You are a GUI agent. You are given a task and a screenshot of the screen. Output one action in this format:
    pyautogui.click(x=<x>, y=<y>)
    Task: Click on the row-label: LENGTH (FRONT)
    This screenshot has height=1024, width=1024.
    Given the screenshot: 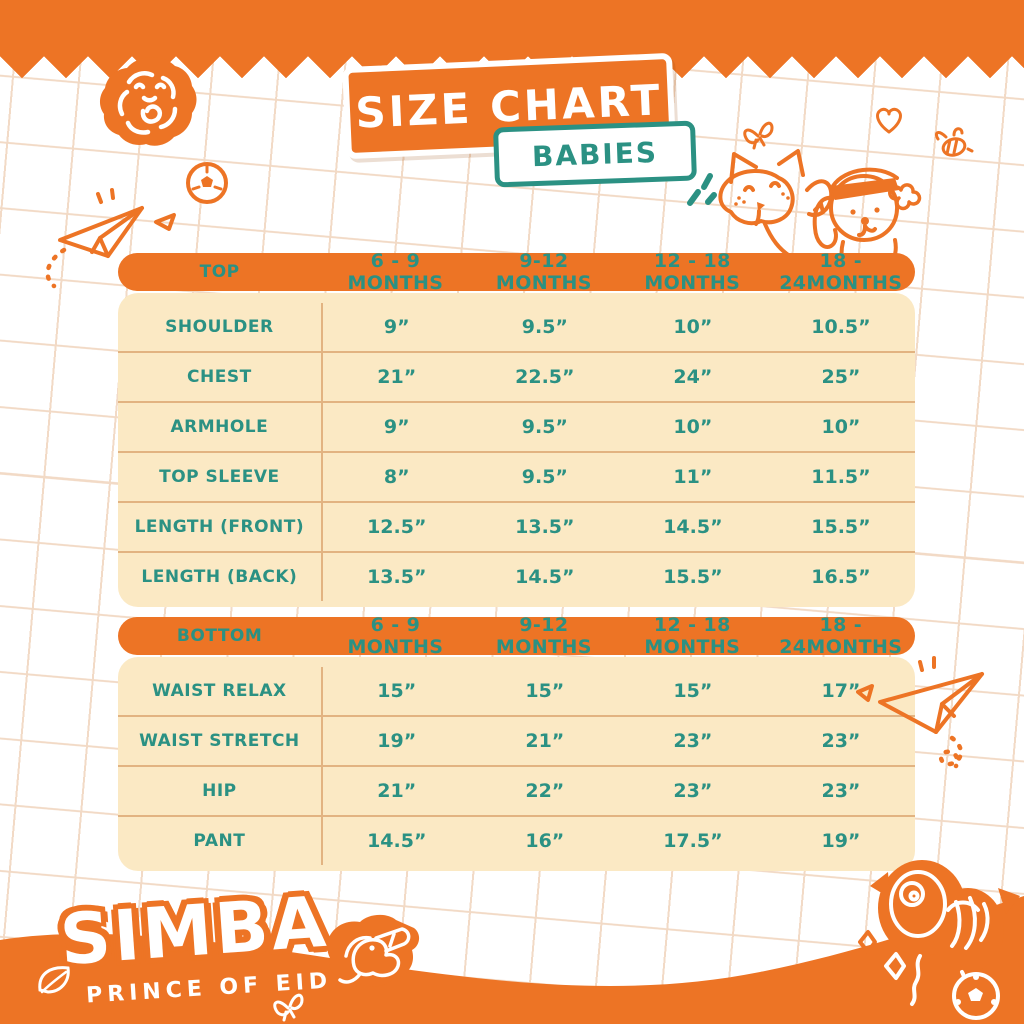 What is the action you would take?
    pyautogui.click(x=220, y=527)
    